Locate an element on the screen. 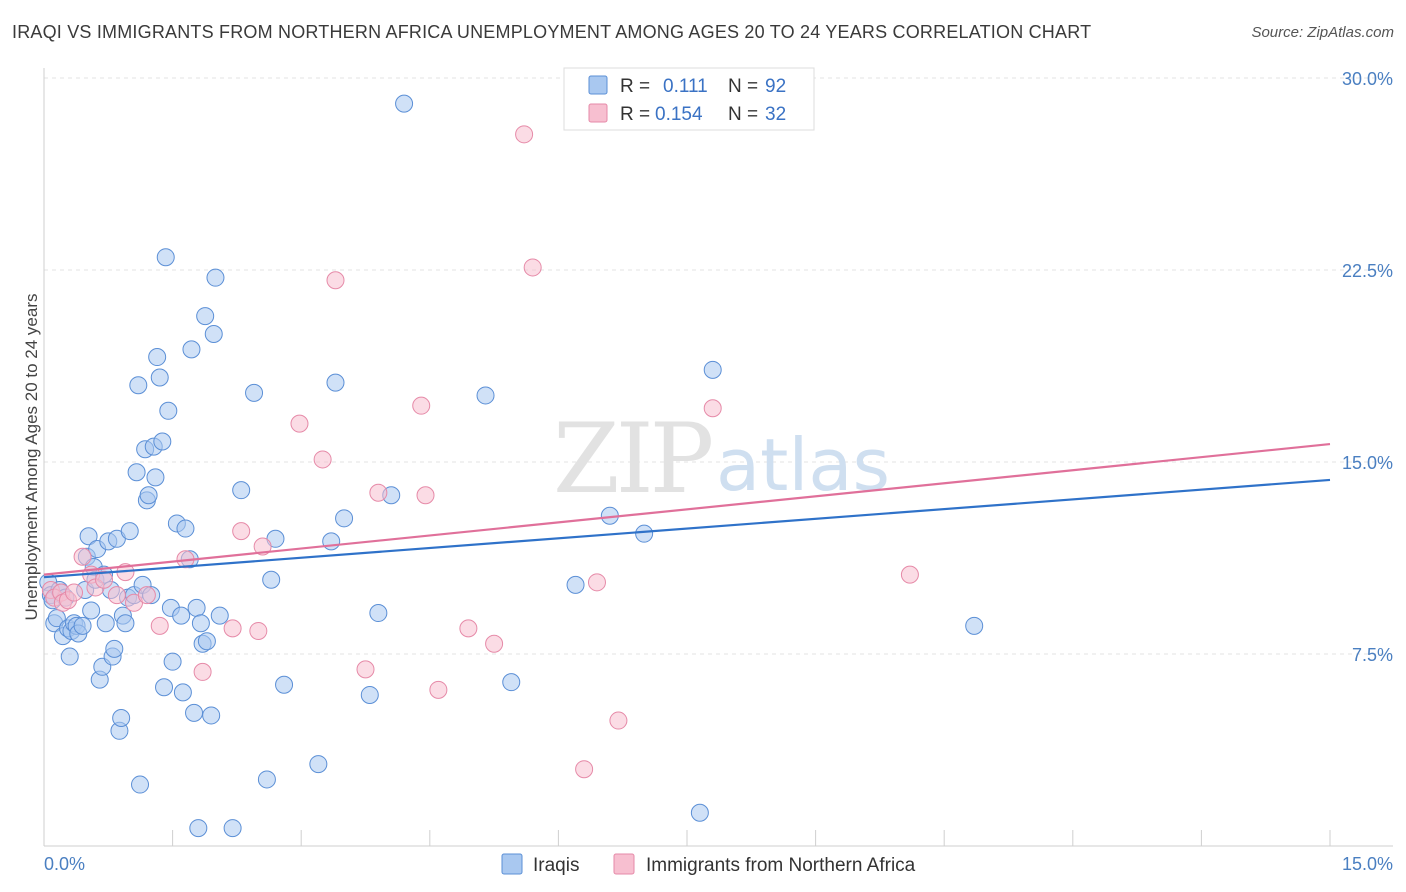 This screenshot has height=892, width=1406. bottom-legend-label-iraqis: Iraqis is located at coordinates (556, 865).